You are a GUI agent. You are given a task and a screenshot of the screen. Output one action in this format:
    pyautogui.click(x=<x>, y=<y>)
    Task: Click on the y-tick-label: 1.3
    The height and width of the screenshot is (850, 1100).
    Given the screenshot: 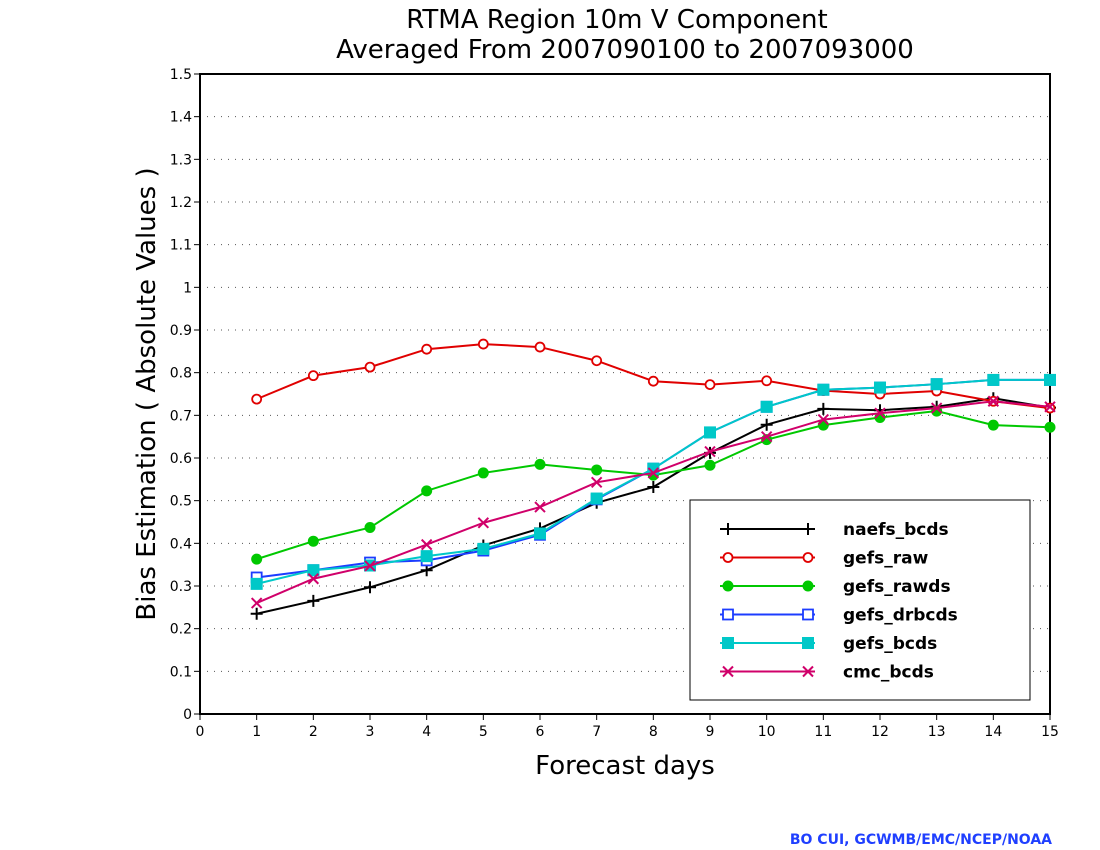 What is the action you would take?
    pyautogui.click(x=181, y=160)
    